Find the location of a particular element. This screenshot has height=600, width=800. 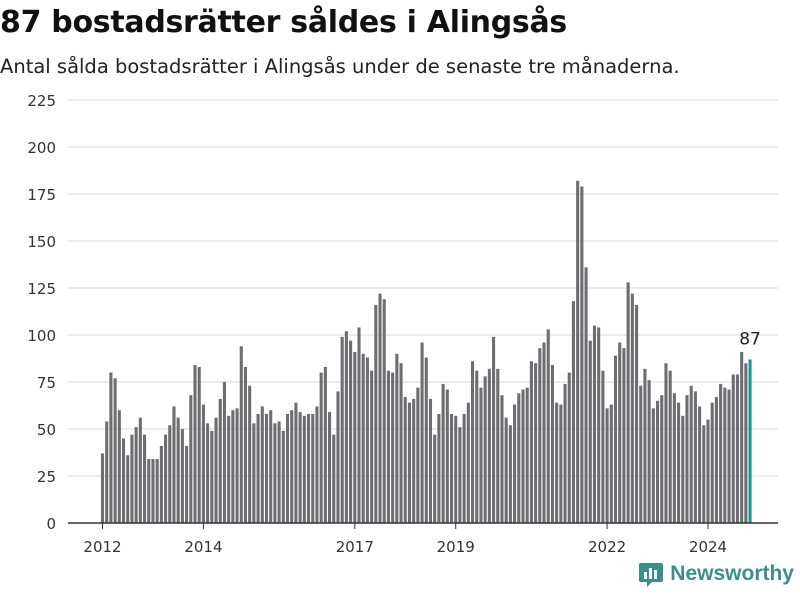

y-tick-label: 175 is located at coordinates (41, 195).